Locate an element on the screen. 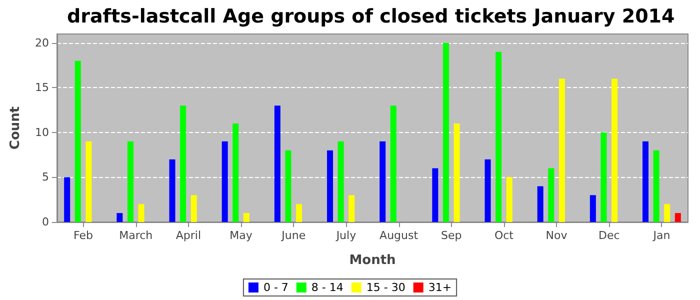 The width and height of the screenshot is (700, 300). y-tick-label: 15 is located at coordinates (42, 87).